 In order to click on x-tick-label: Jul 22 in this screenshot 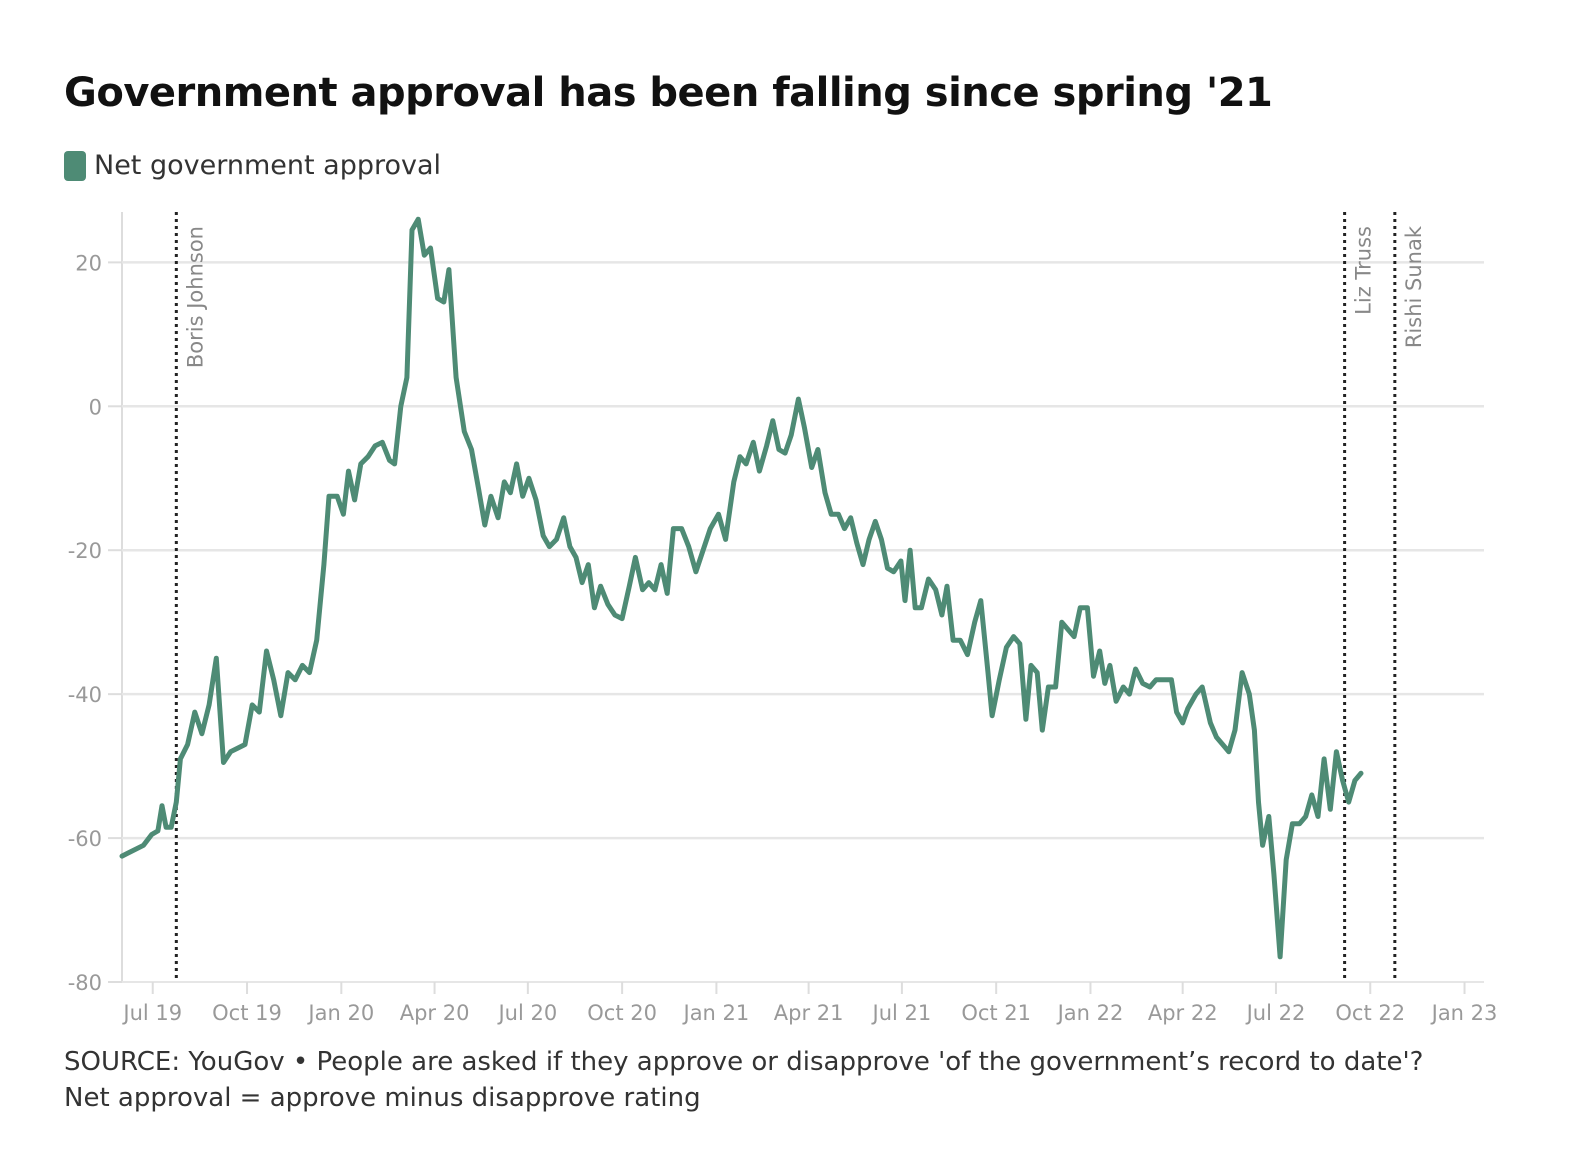, I will do `click(1275, 1013)`.